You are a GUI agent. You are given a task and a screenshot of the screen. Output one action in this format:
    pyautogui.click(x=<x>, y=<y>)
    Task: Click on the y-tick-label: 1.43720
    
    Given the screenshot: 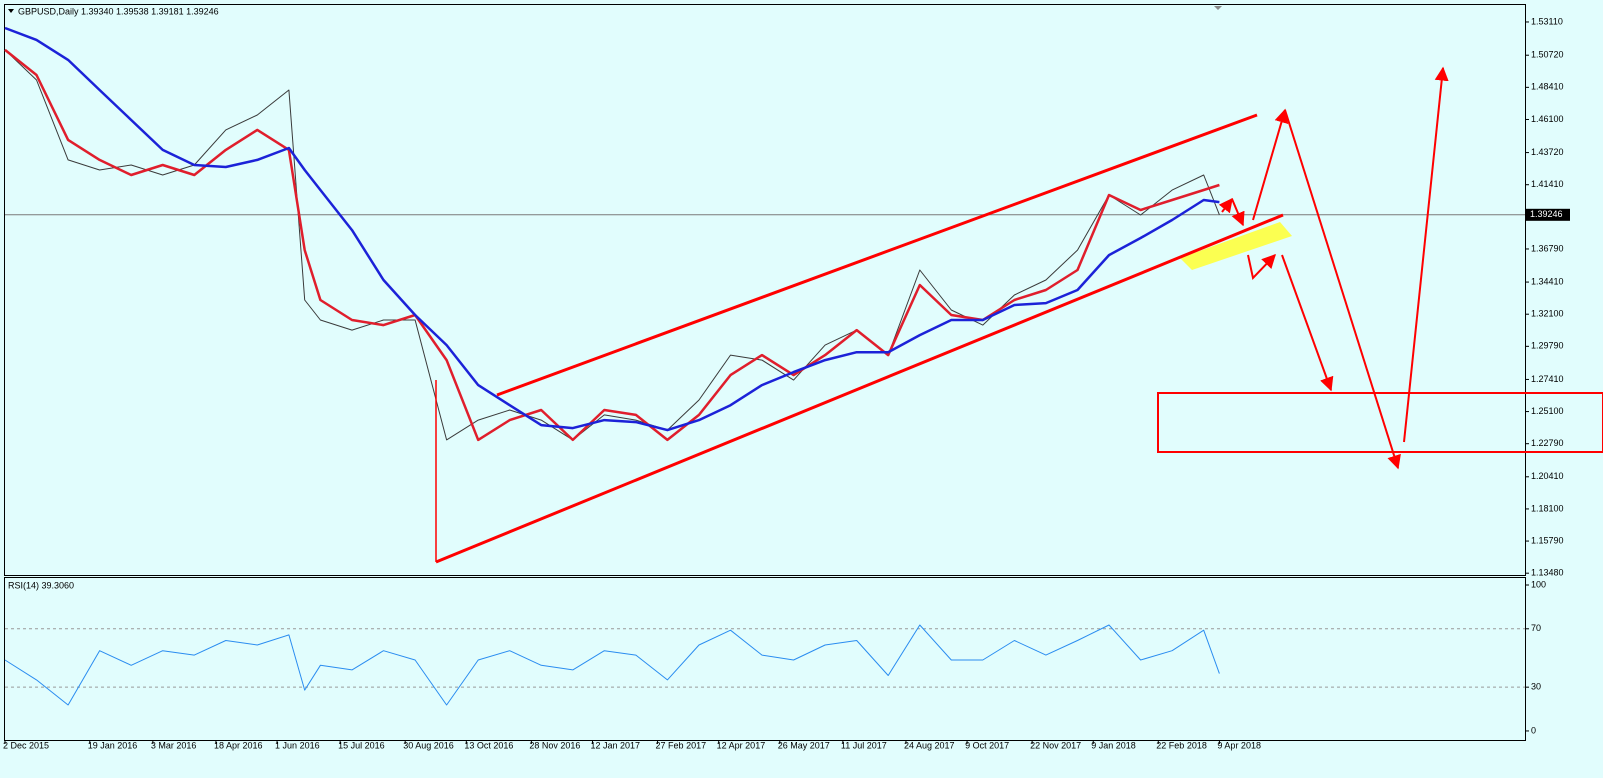 What is the action you would take?
    pyautogui.click(x=1547, y=152)
    